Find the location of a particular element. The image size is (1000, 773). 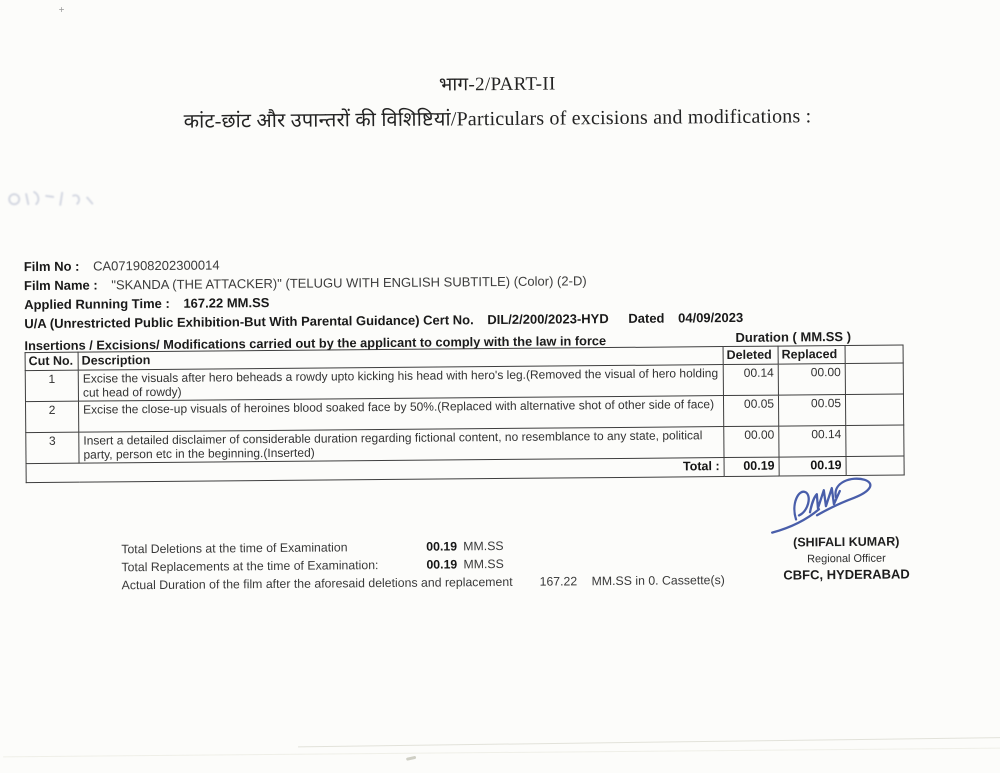

actual-duration-value: 167.22 is located at coordinates (558, 581).